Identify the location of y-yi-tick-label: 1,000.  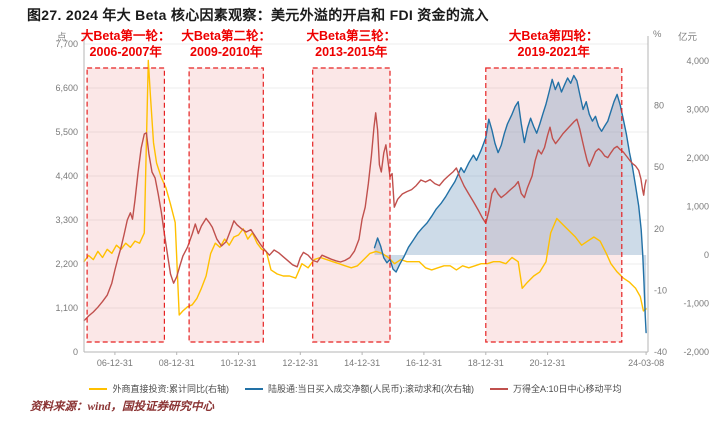
(697, 206).